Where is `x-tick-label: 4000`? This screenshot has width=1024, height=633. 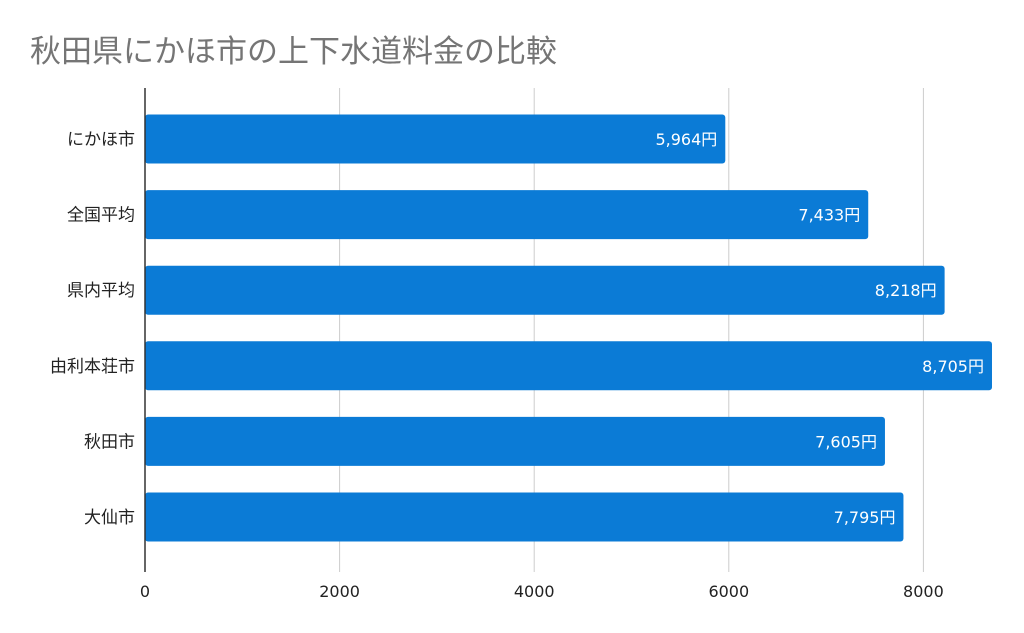
x-tick-label: 4000 is located at coordinates (534, 591).